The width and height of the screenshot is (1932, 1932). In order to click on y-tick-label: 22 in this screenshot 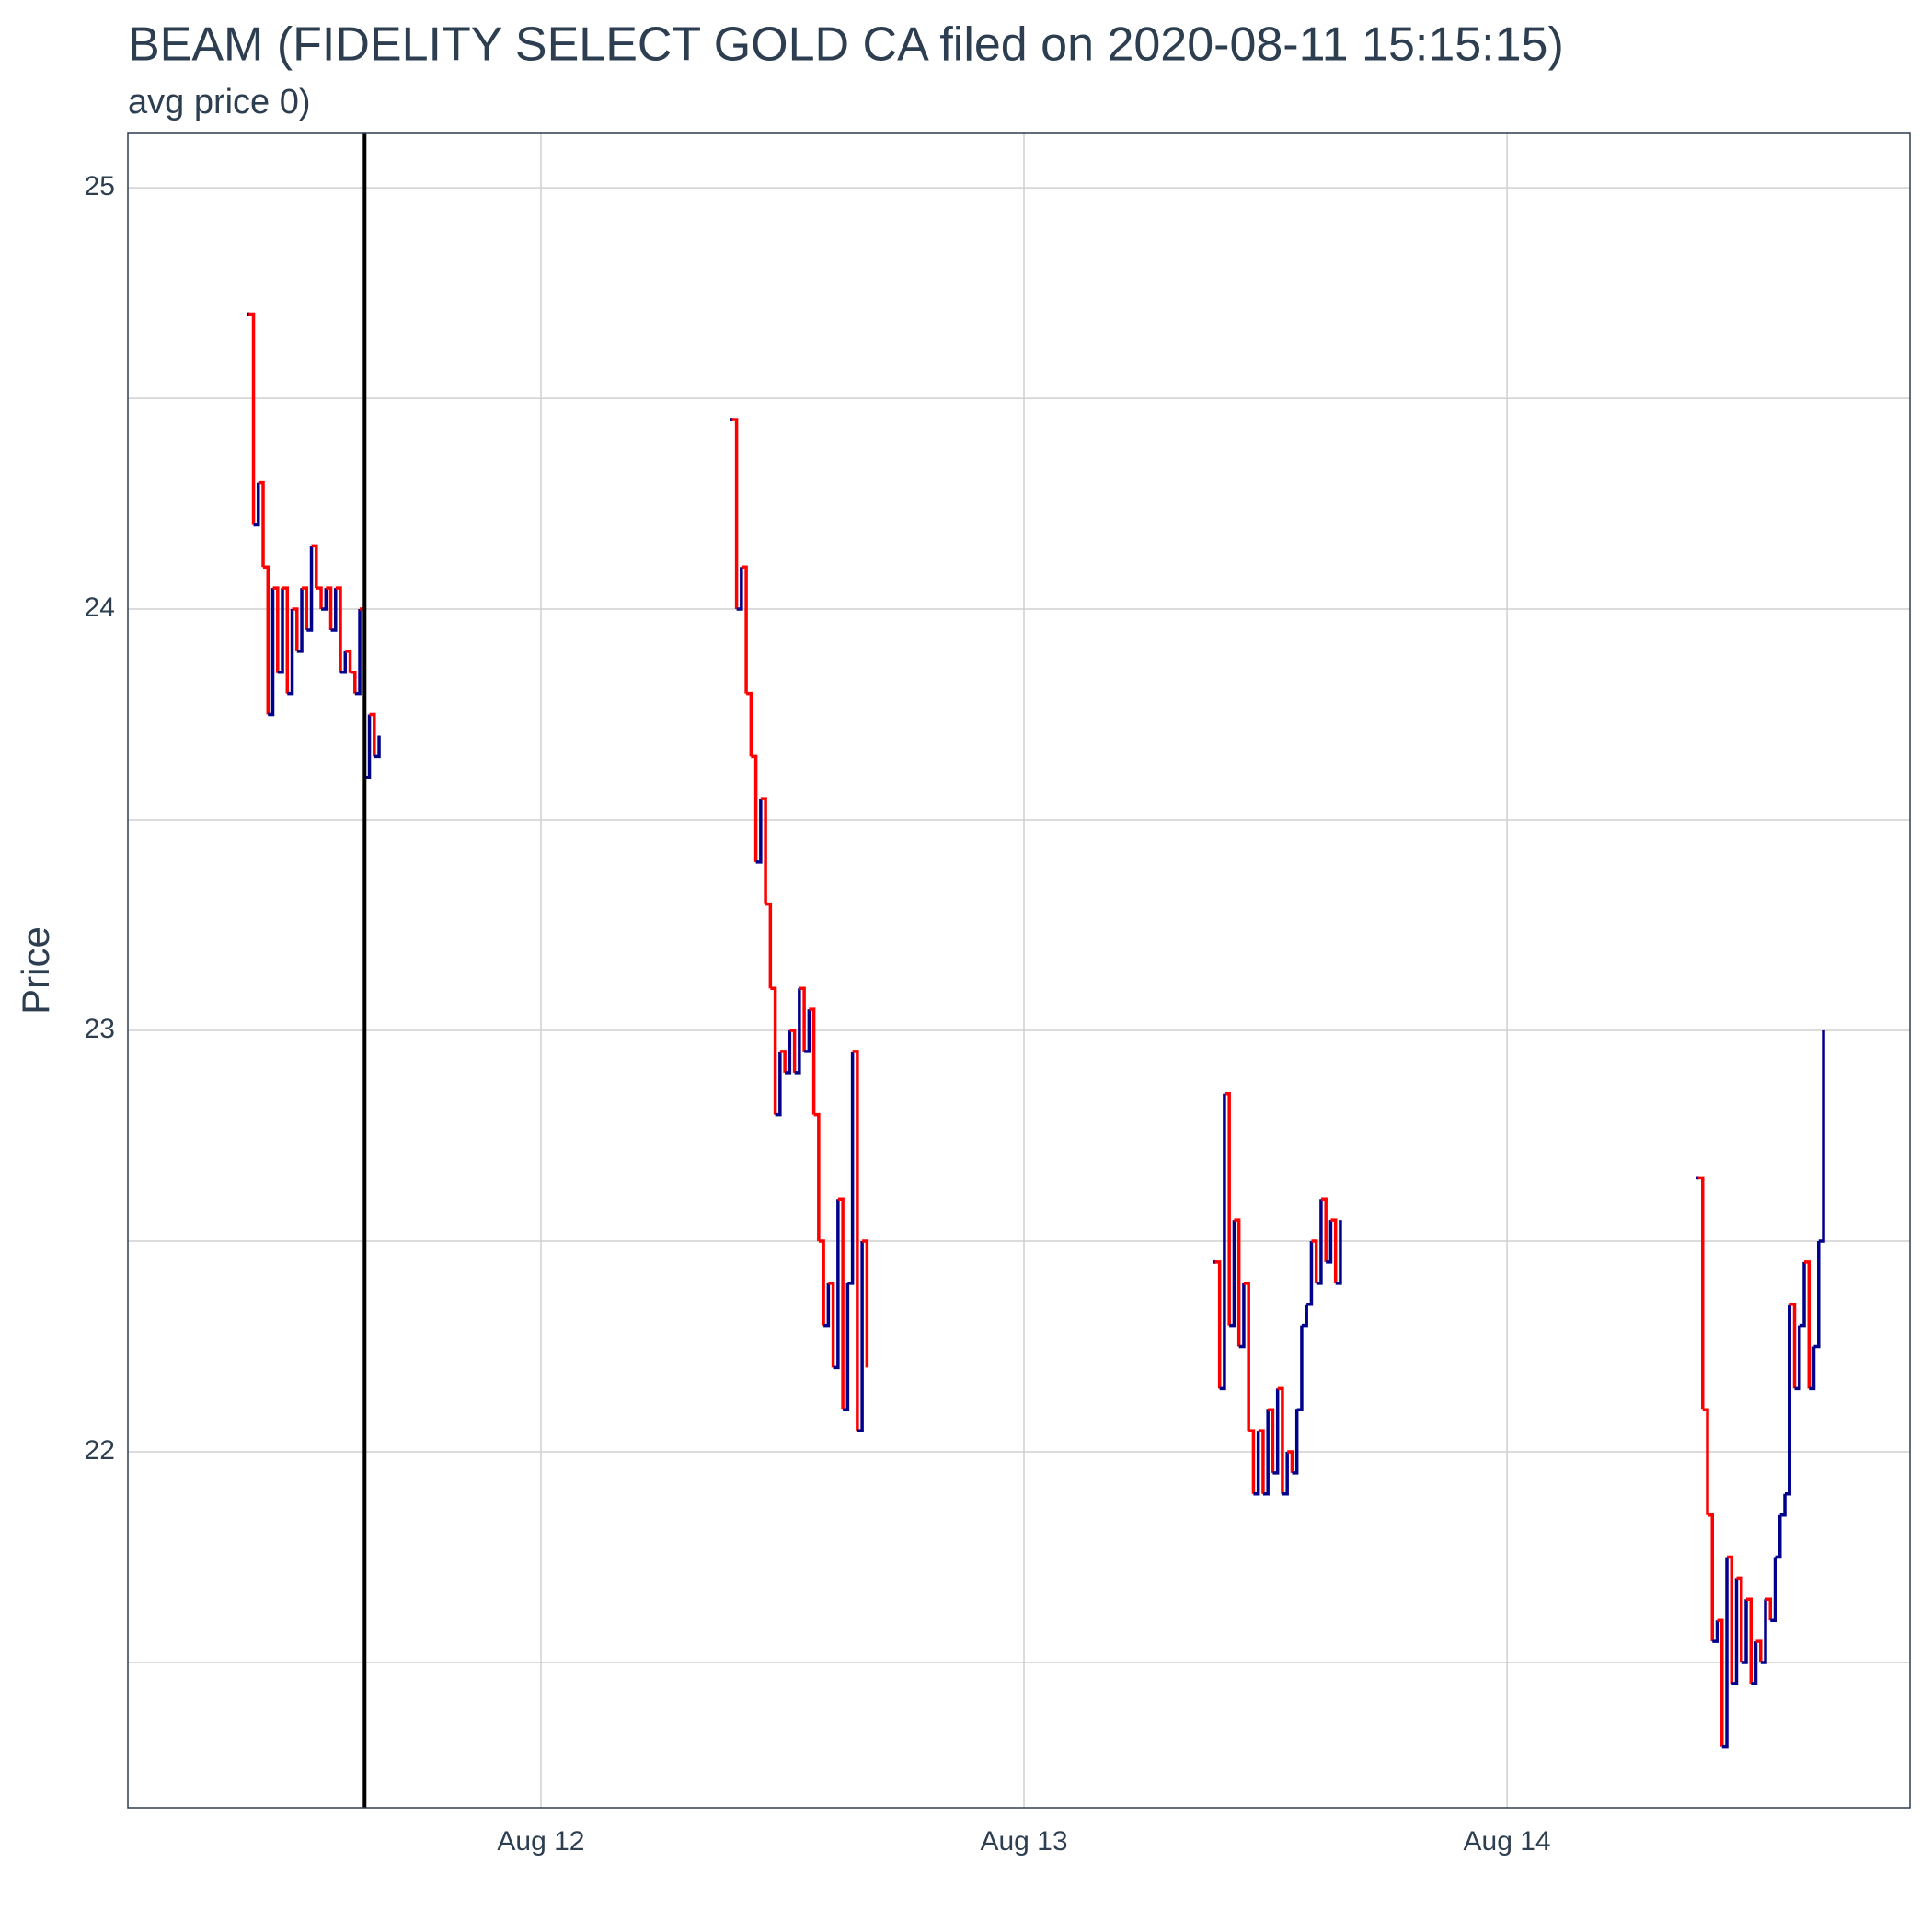, I will do `click(100, 1450)`.